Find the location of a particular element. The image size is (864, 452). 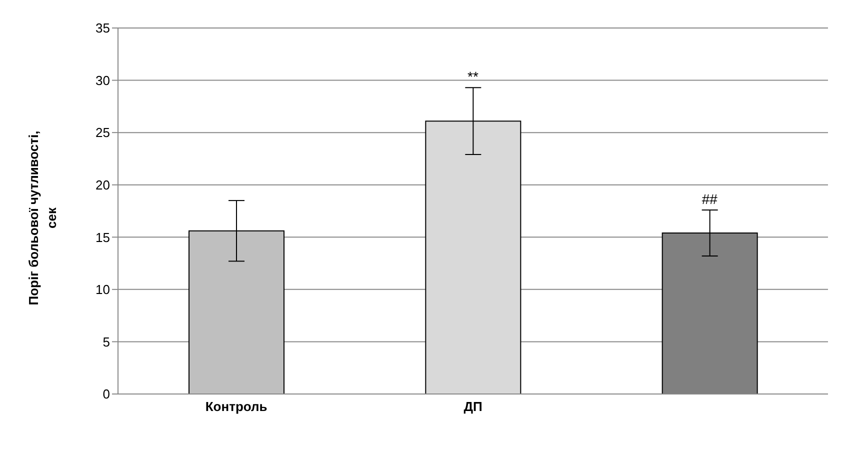

y-tick-label: 0 is located at coordinates (106, 394).